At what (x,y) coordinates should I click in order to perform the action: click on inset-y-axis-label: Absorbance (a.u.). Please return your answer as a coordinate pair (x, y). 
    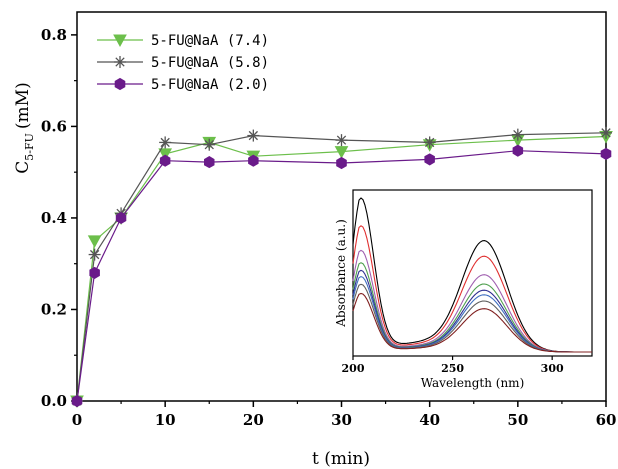
    Looking at the image, I should click on (341, 273).